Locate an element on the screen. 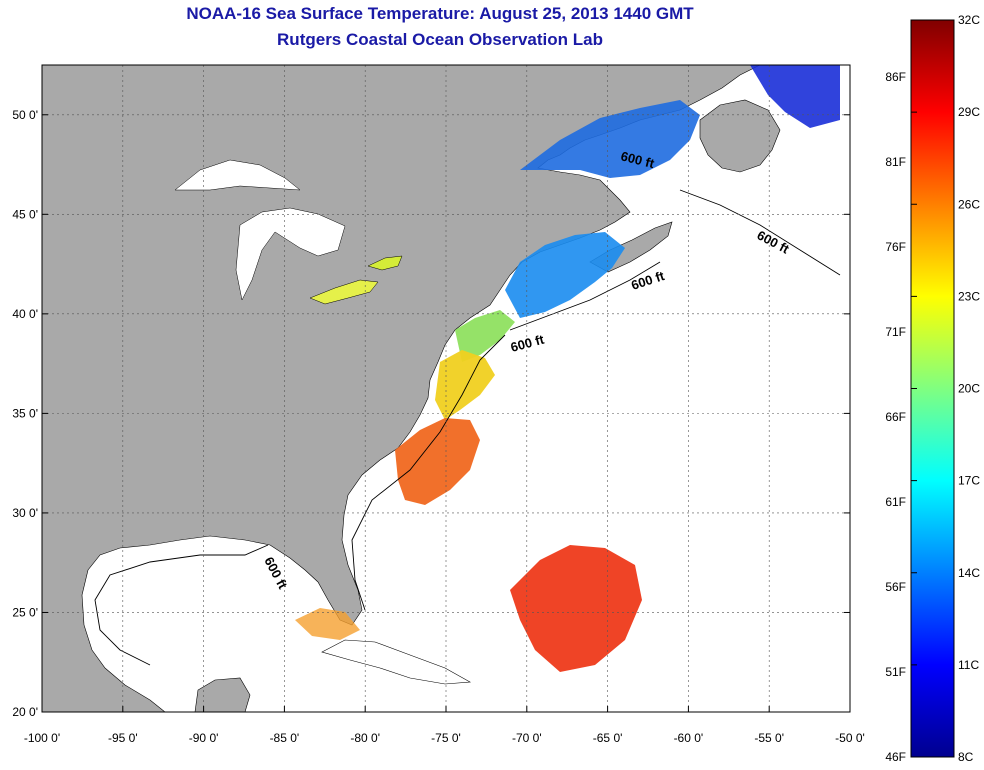 Image resolution: width=984 pixels, height=770 pixels. colorbar-label-c: 20C is located at coordinates (969, 389).